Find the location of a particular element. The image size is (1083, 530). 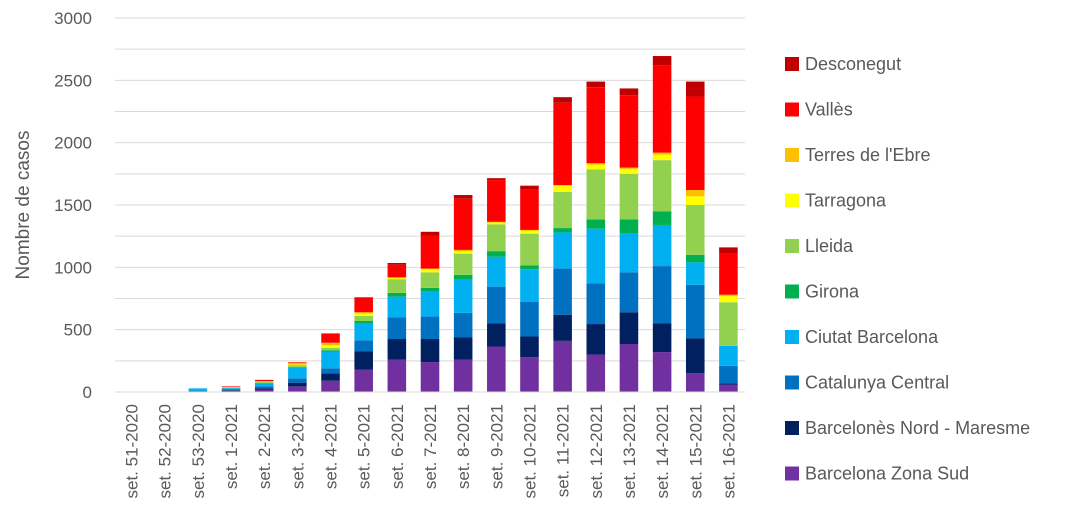

x-tick-label: set. 1-2021 is located at coordinates (231, 446).